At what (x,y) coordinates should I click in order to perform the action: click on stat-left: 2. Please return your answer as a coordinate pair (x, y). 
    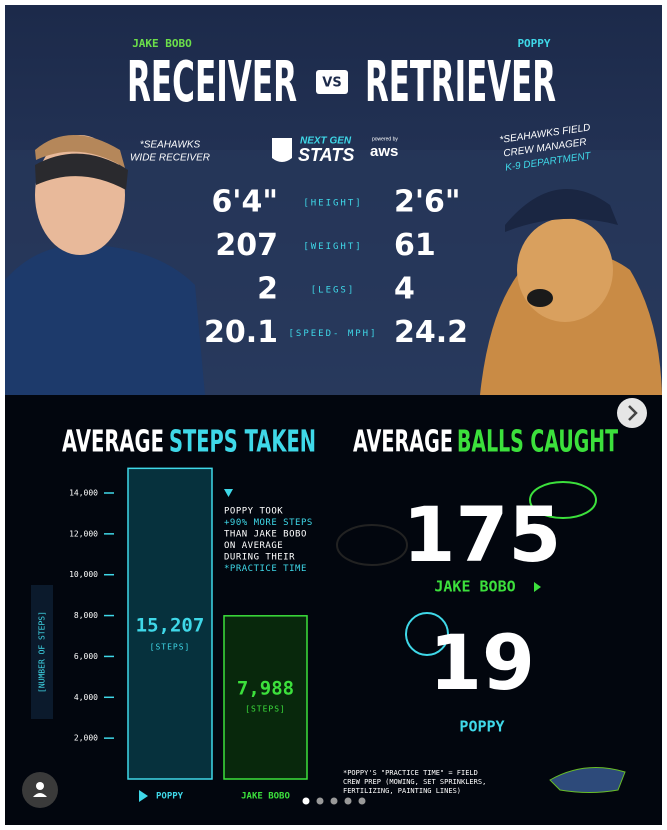
    Looking at the image, I should click on (267, 289).